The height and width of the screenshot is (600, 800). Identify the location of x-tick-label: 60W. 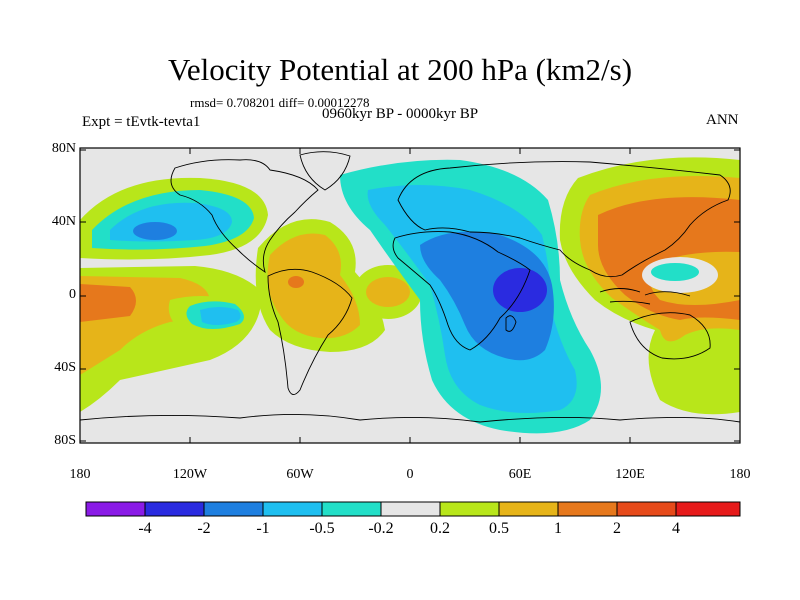
(300, 474).